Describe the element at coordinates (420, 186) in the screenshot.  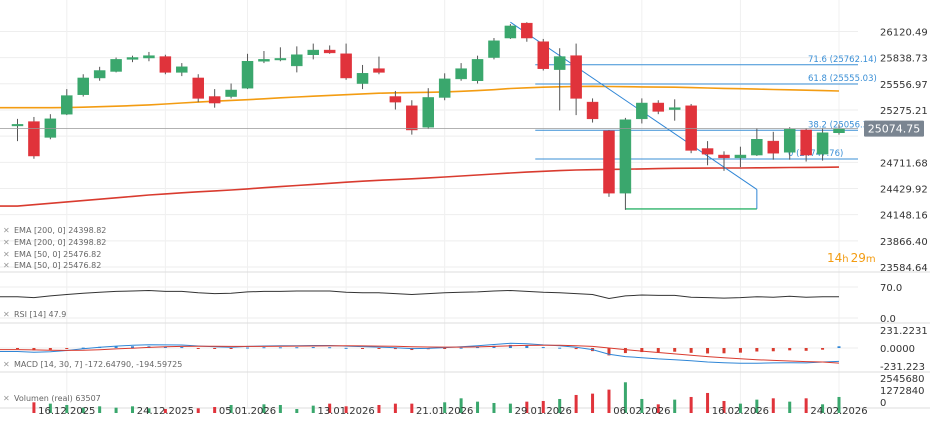
I see `ema200-line` at that location.